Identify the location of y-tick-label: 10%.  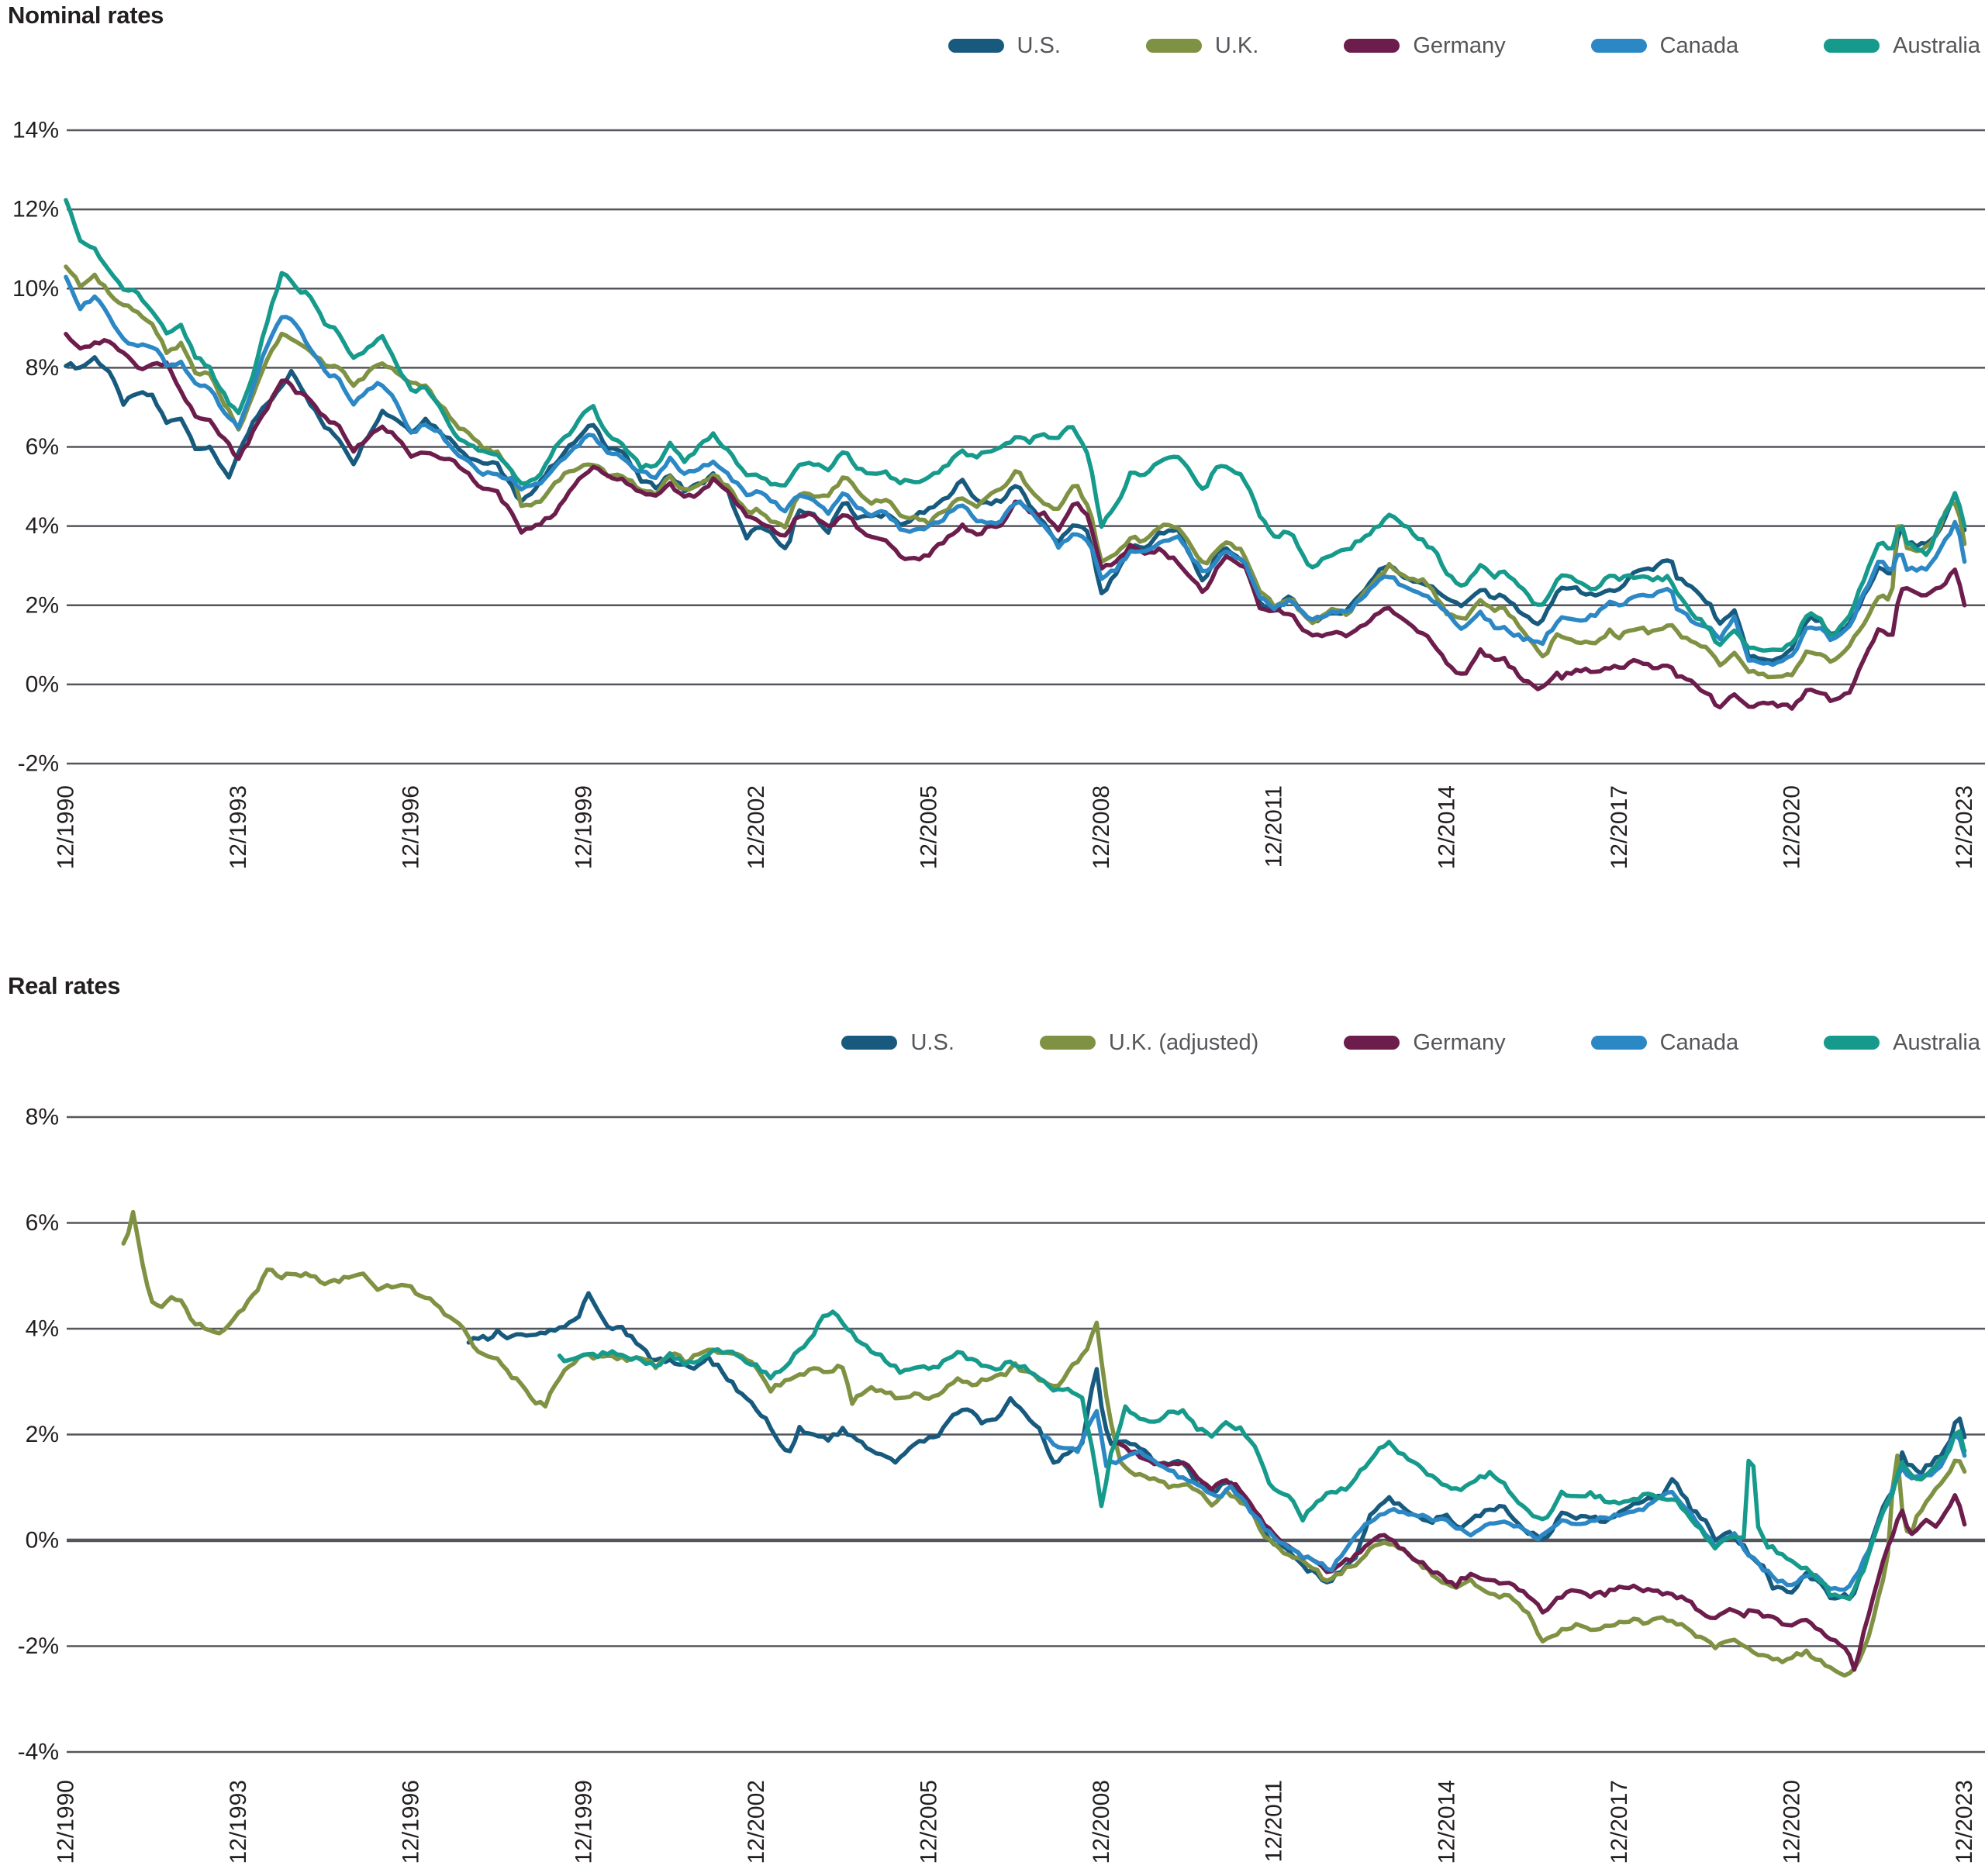
(35, 289).